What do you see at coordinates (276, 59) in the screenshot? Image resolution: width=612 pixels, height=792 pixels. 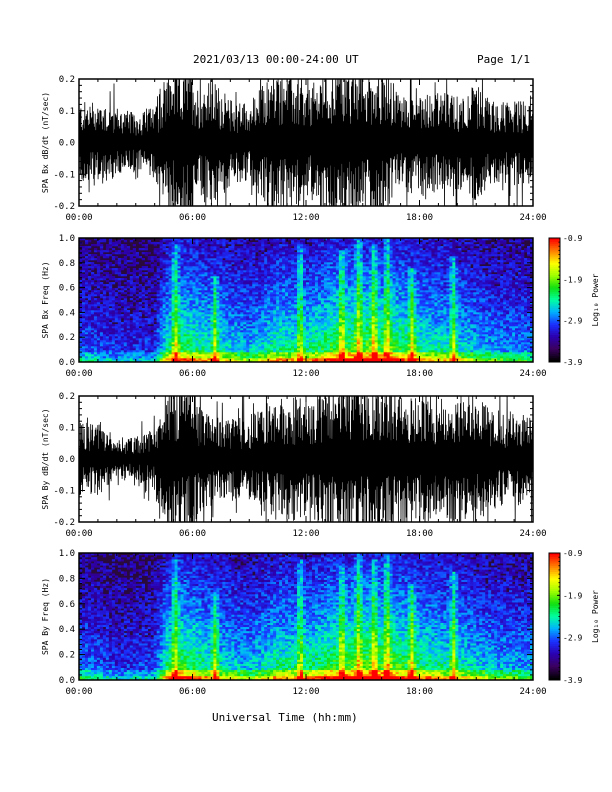 I see `page-title: 2021/03/13 00:00-24:00 UT` at bounding box center [276, 59].